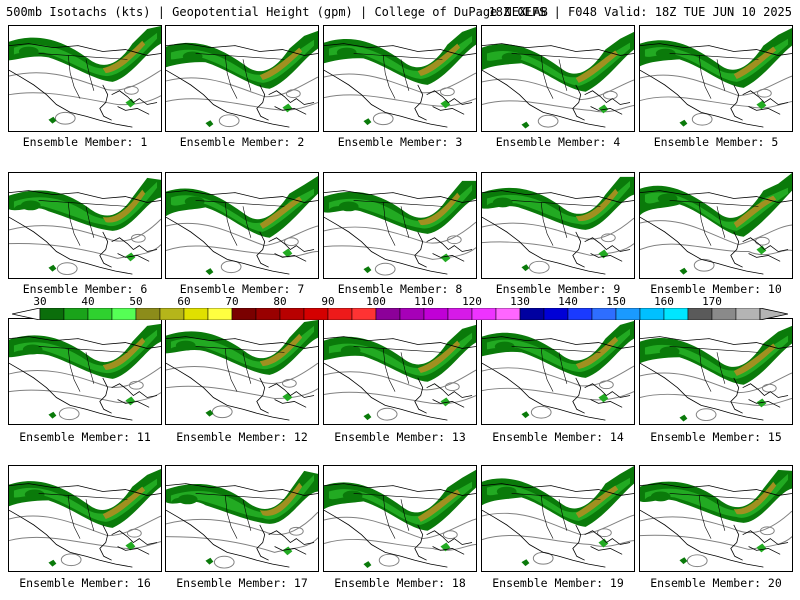 This screenshot has height=600, width=800. What do you see at coordinates (85, 142) in the screenshot?
I see `ensemble-member-caption: Ensemble Member: 1` at bounding box center [85, 142].